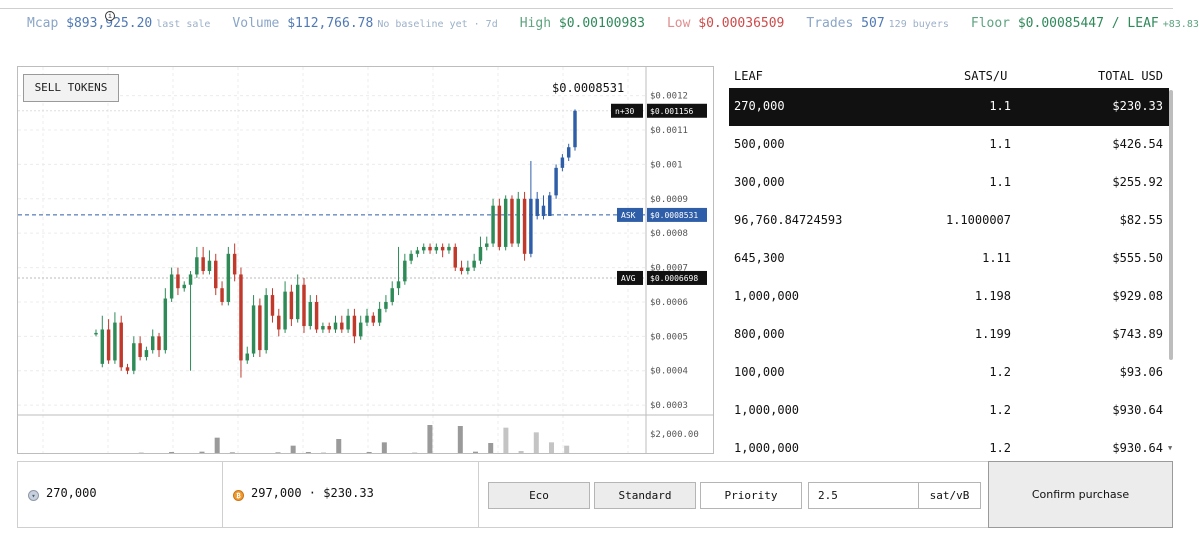 The height and width of the screenshot is (543, 1199). Describe the element at coordinates (741, 23) in the screenshot. I see `stat-value: $0.00036509` at that location.